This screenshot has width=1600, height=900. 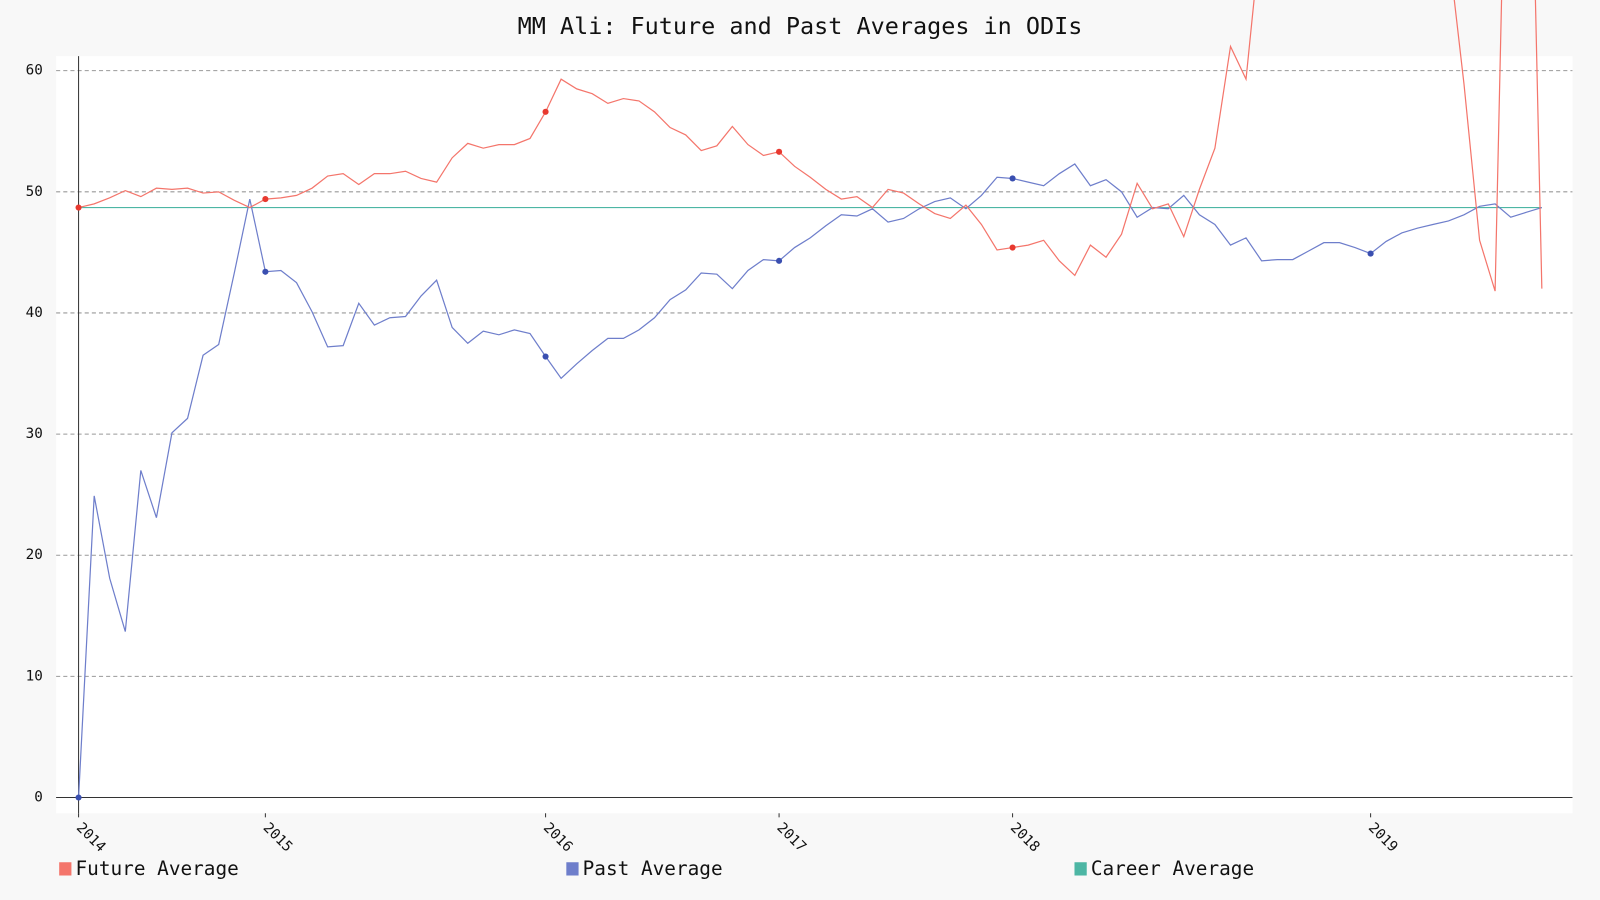 What do you see at coordinates (34, 676) in the screenshot?
I see `y-tick-label: 10` at bounding box center [34, 676].